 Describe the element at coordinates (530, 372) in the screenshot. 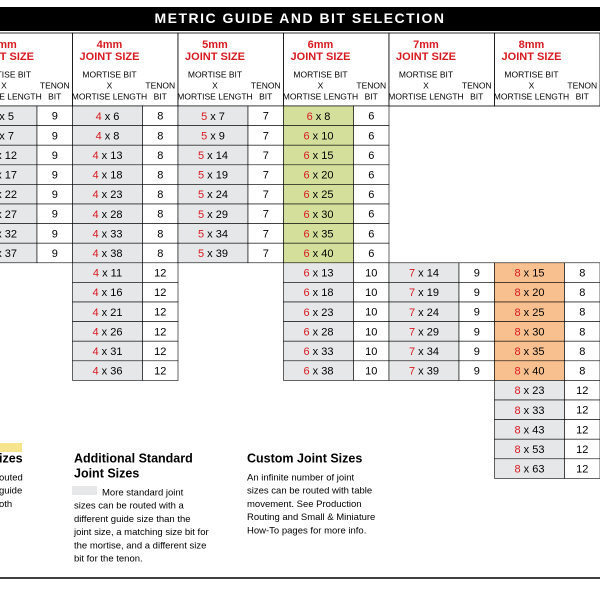

I see `mortise-size: 8 x 40` at that location.